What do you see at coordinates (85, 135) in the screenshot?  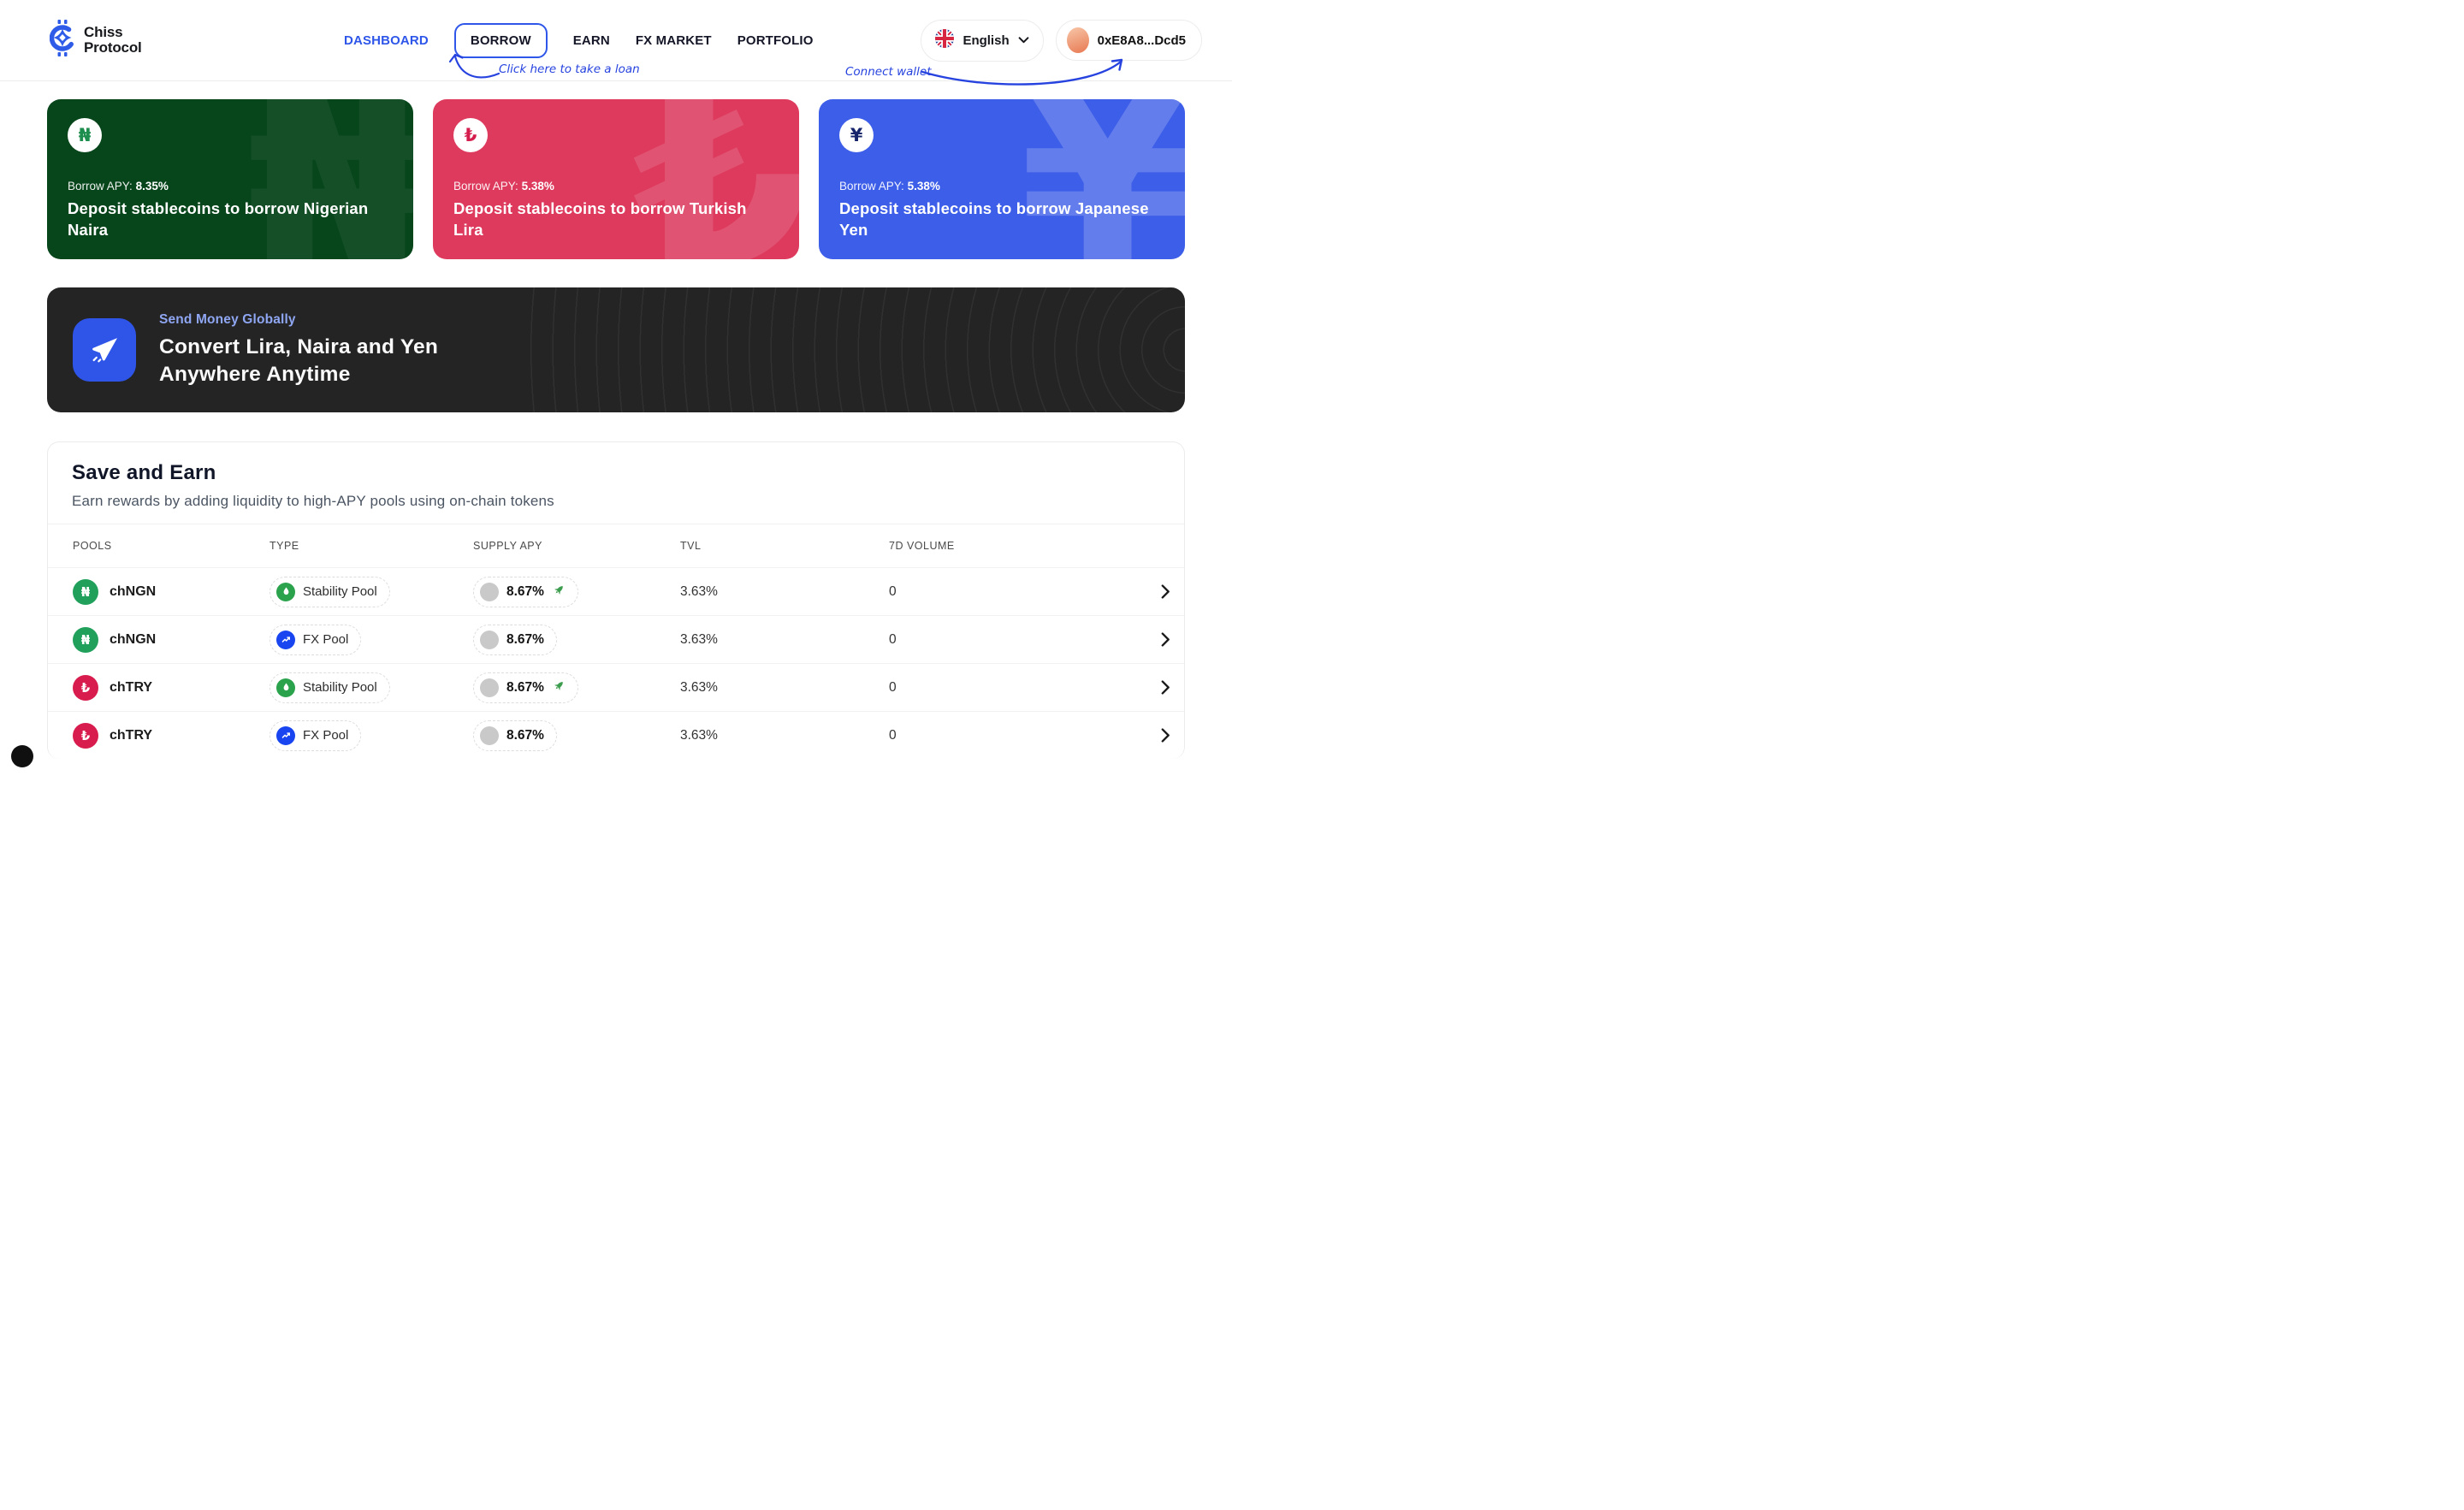 I see `naira-coin-icon: ₦` at bounding box center [85, 135].